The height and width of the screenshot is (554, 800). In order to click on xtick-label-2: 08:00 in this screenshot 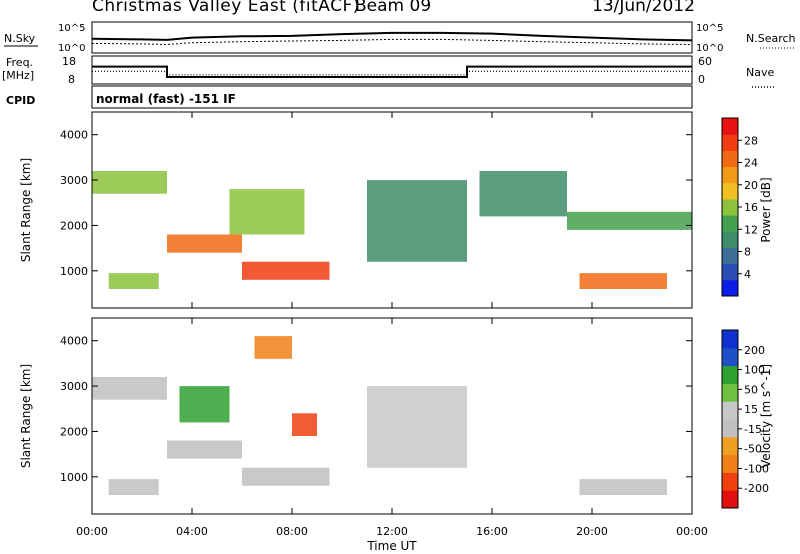, I will do `click(292, 531)`.